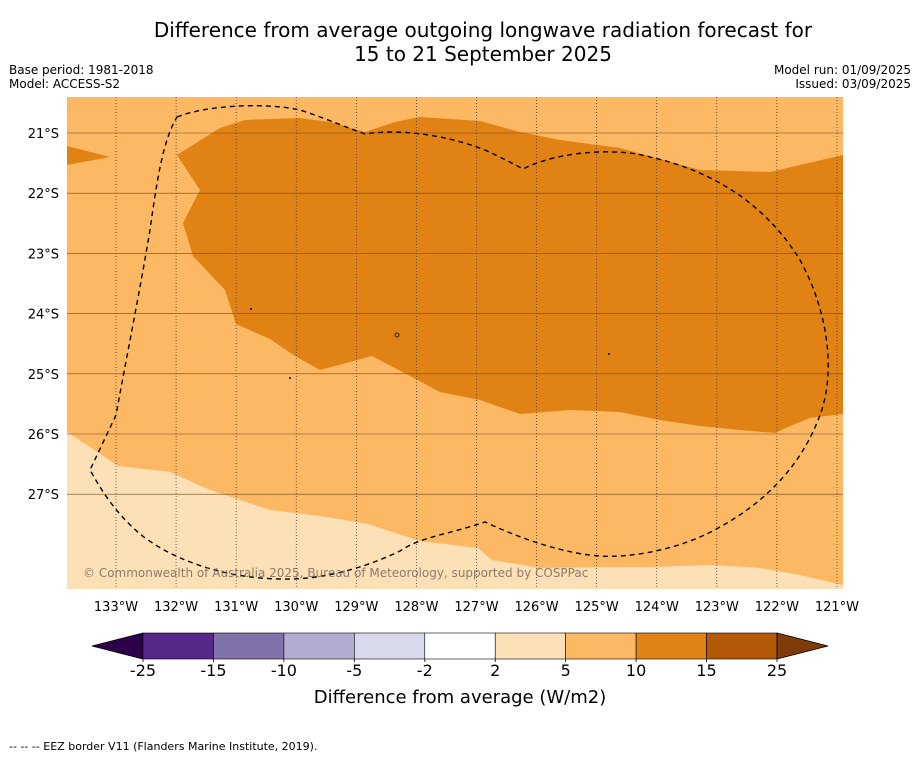 This screenshot has height=758, width=919. What do you see at coordinates (284, 670) in the screenshot?
I see `colorbar-tick-label: -10` at bounding box center [284, 670].